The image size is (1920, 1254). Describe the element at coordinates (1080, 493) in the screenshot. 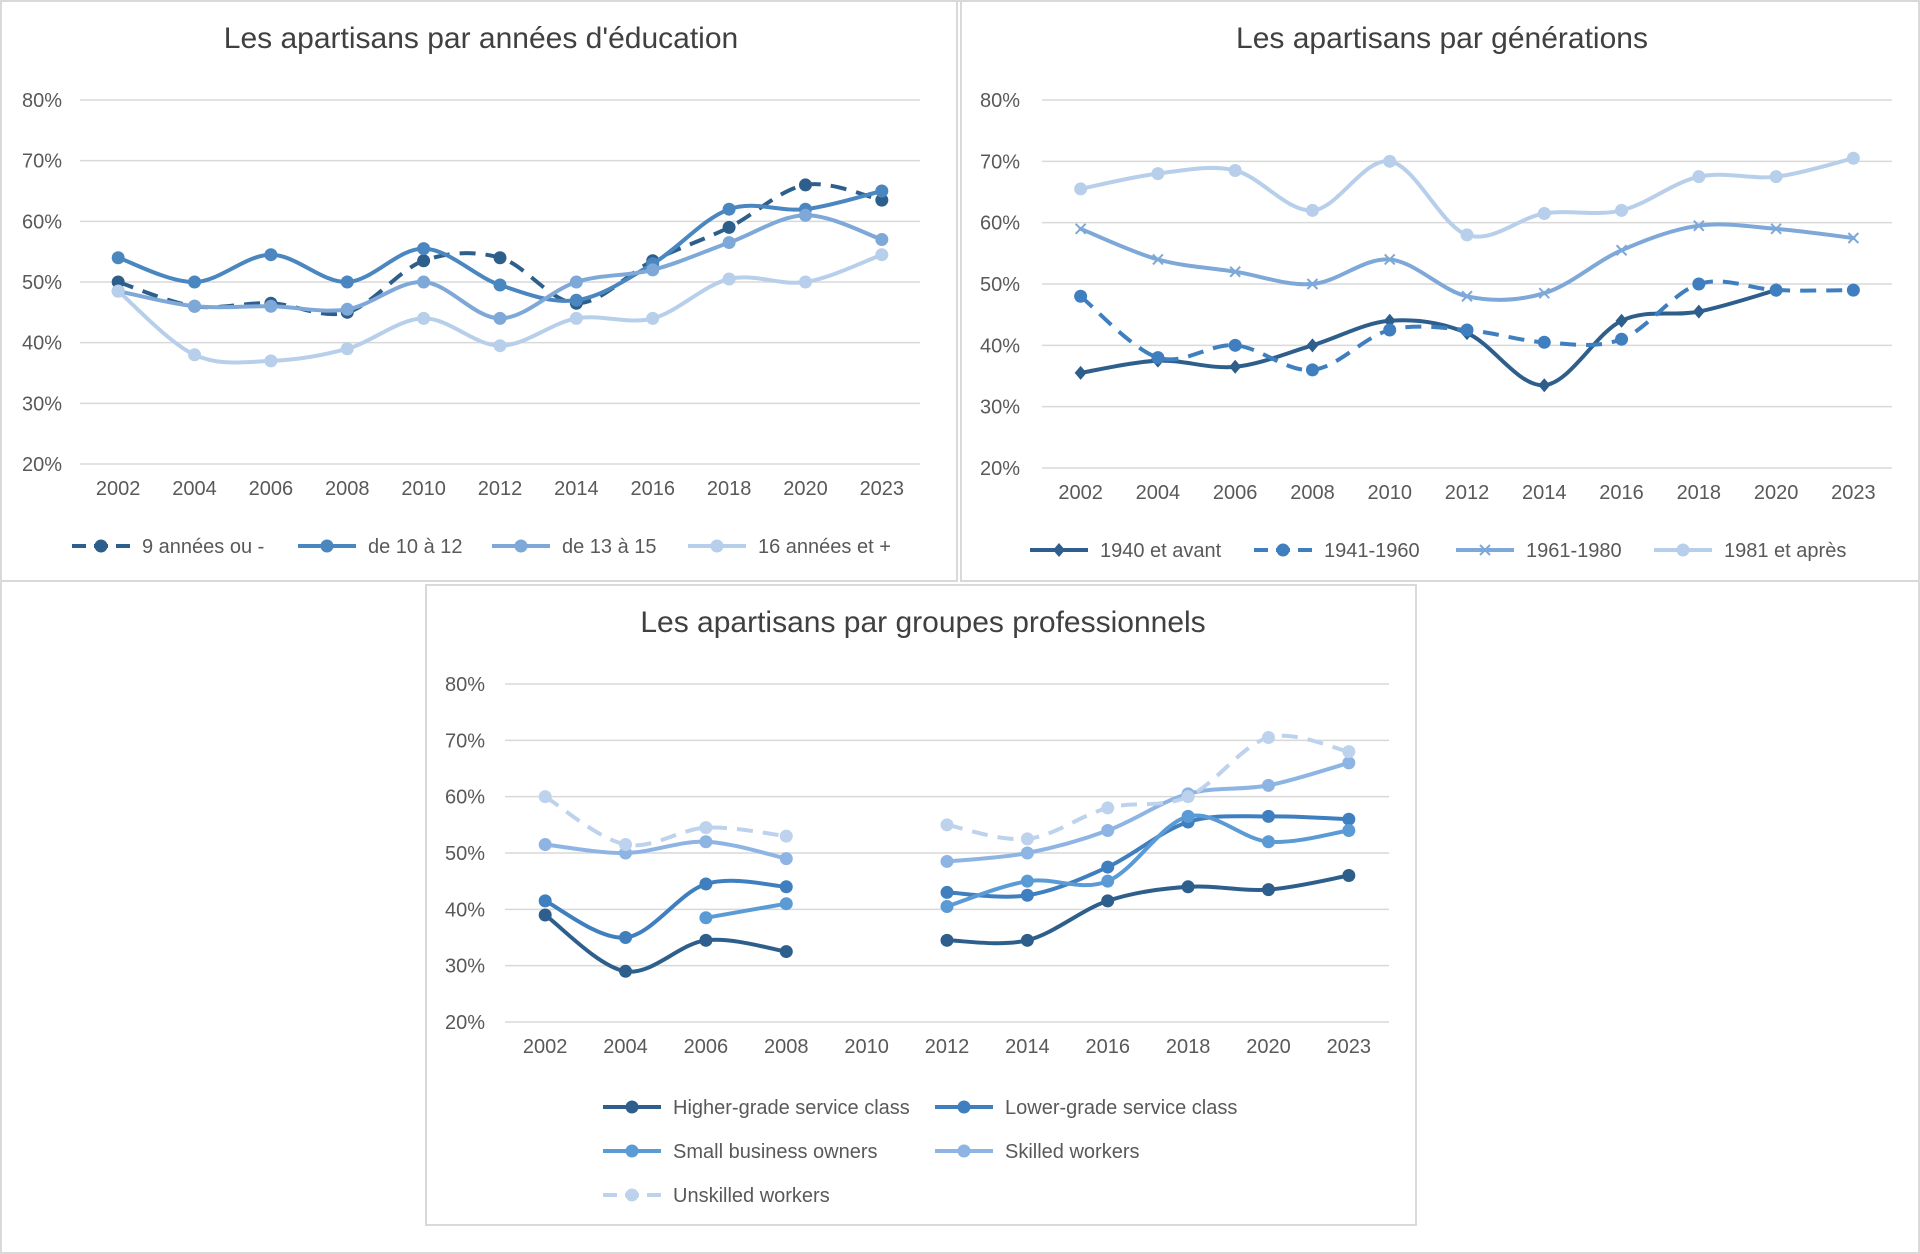

I see `x-tick-label: 2002` at that location.